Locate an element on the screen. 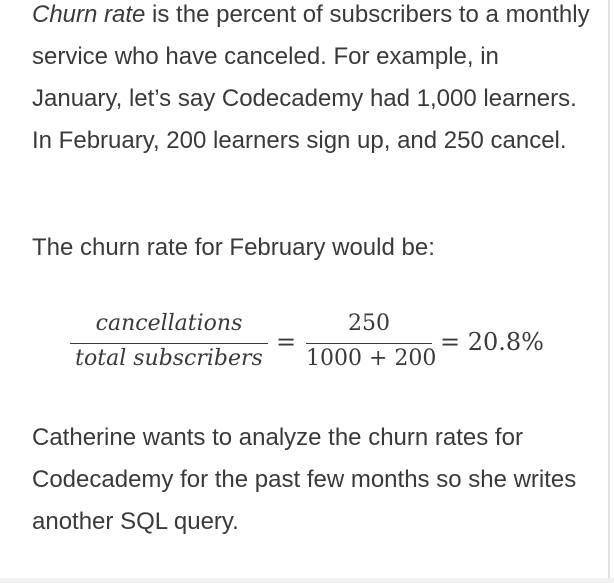 This screenshot has height=583, width=614. page-bottom-border is located at coordinates (307, 580).